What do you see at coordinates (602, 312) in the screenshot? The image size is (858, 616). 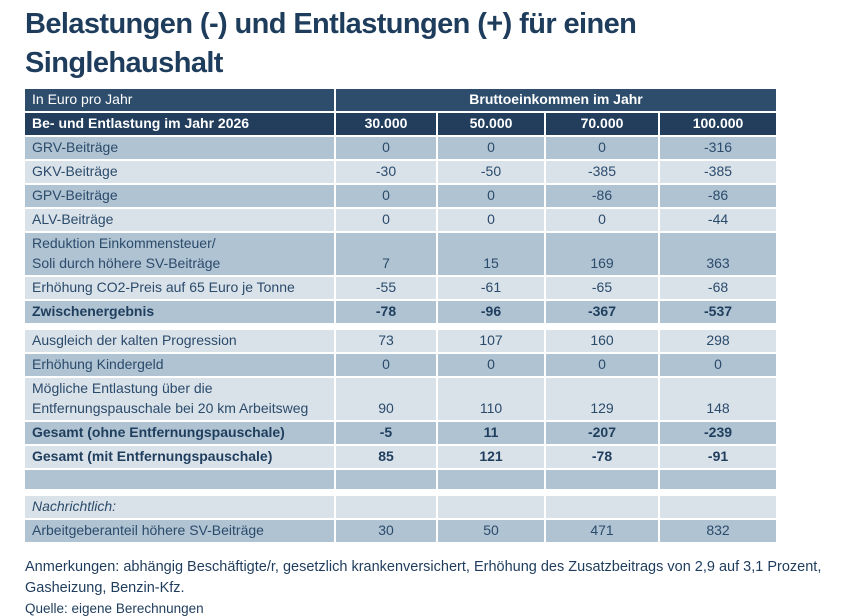 I see `row-value: -367` at bounding box center [602, 312].